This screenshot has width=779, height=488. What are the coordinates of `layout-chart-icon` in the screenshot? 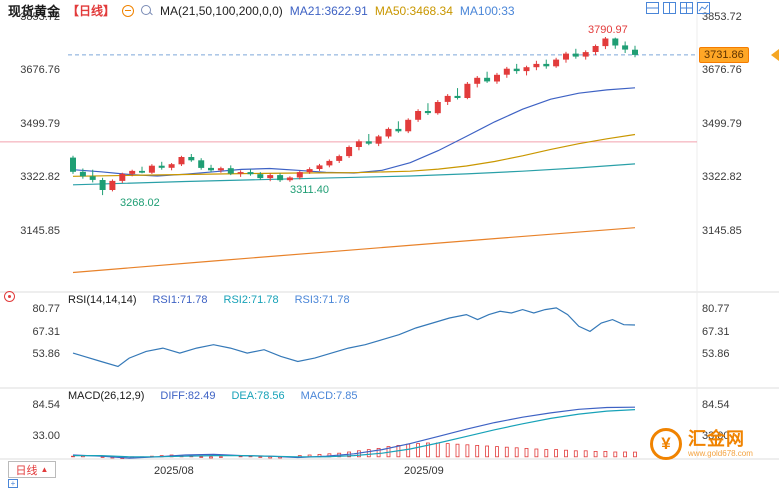 It's located at (703, 8).